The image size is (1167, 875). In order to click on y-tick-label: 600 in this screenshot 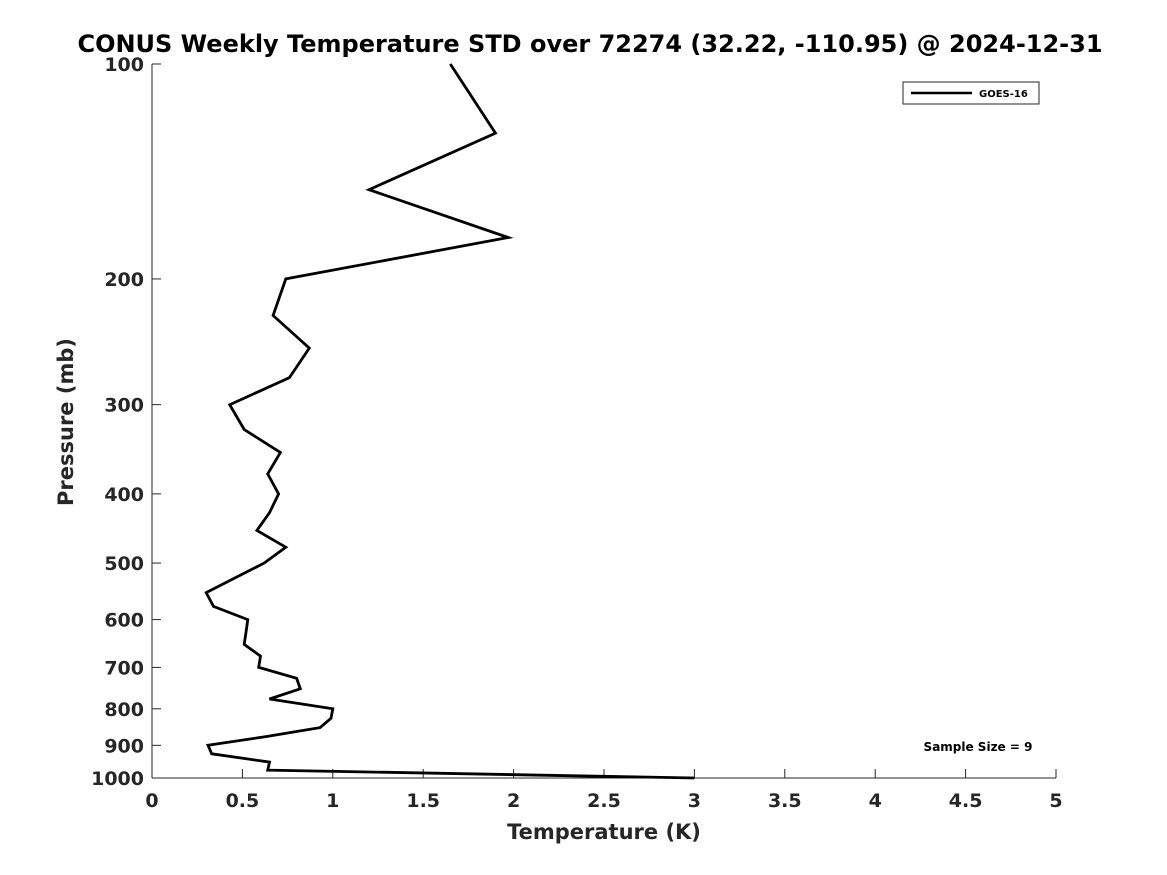, I will do `click(124, 621)`.